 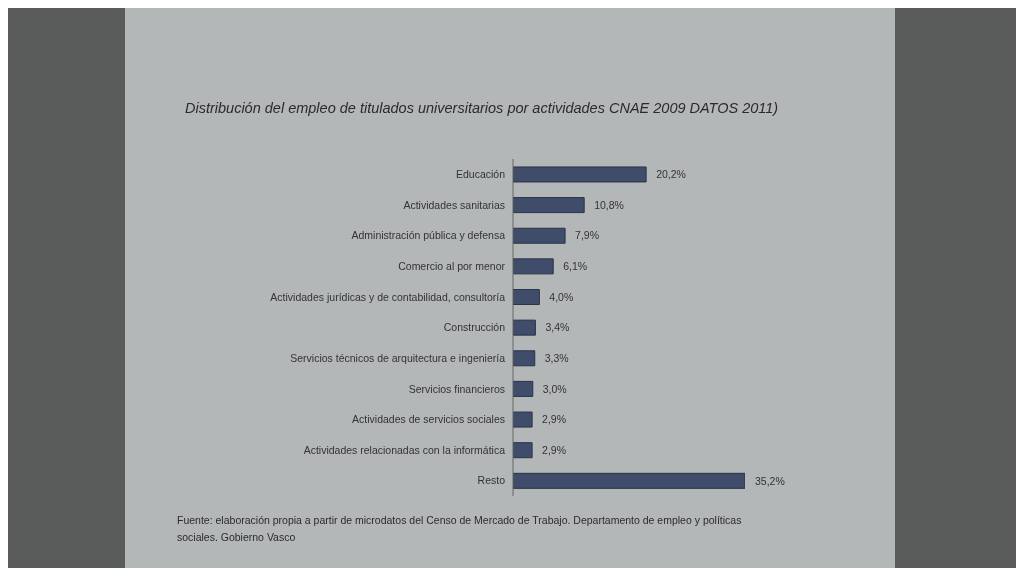 I want to click on y-tick-label: Servicios financieros, so click(x=456, y=388).